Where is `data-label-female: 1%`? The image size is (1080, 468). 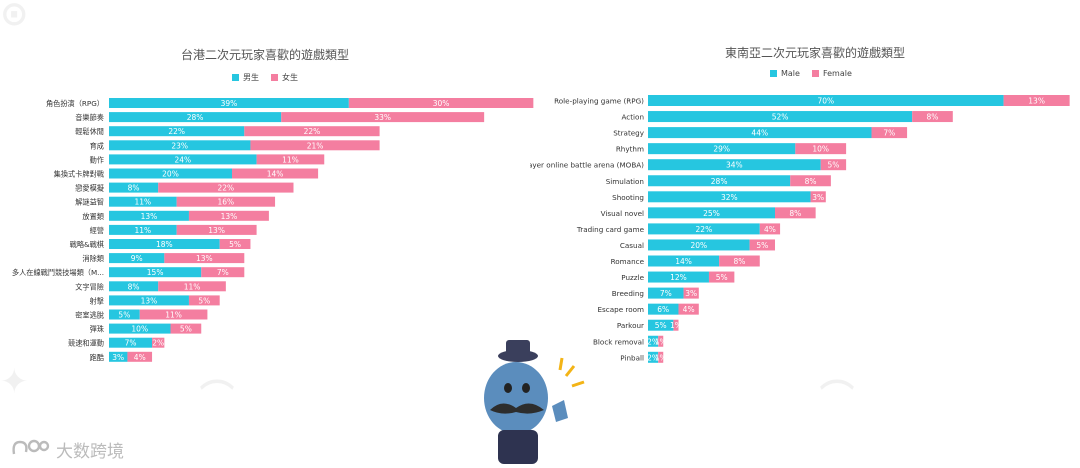
data-label-female: 1% is located at coordinates (661, 341).